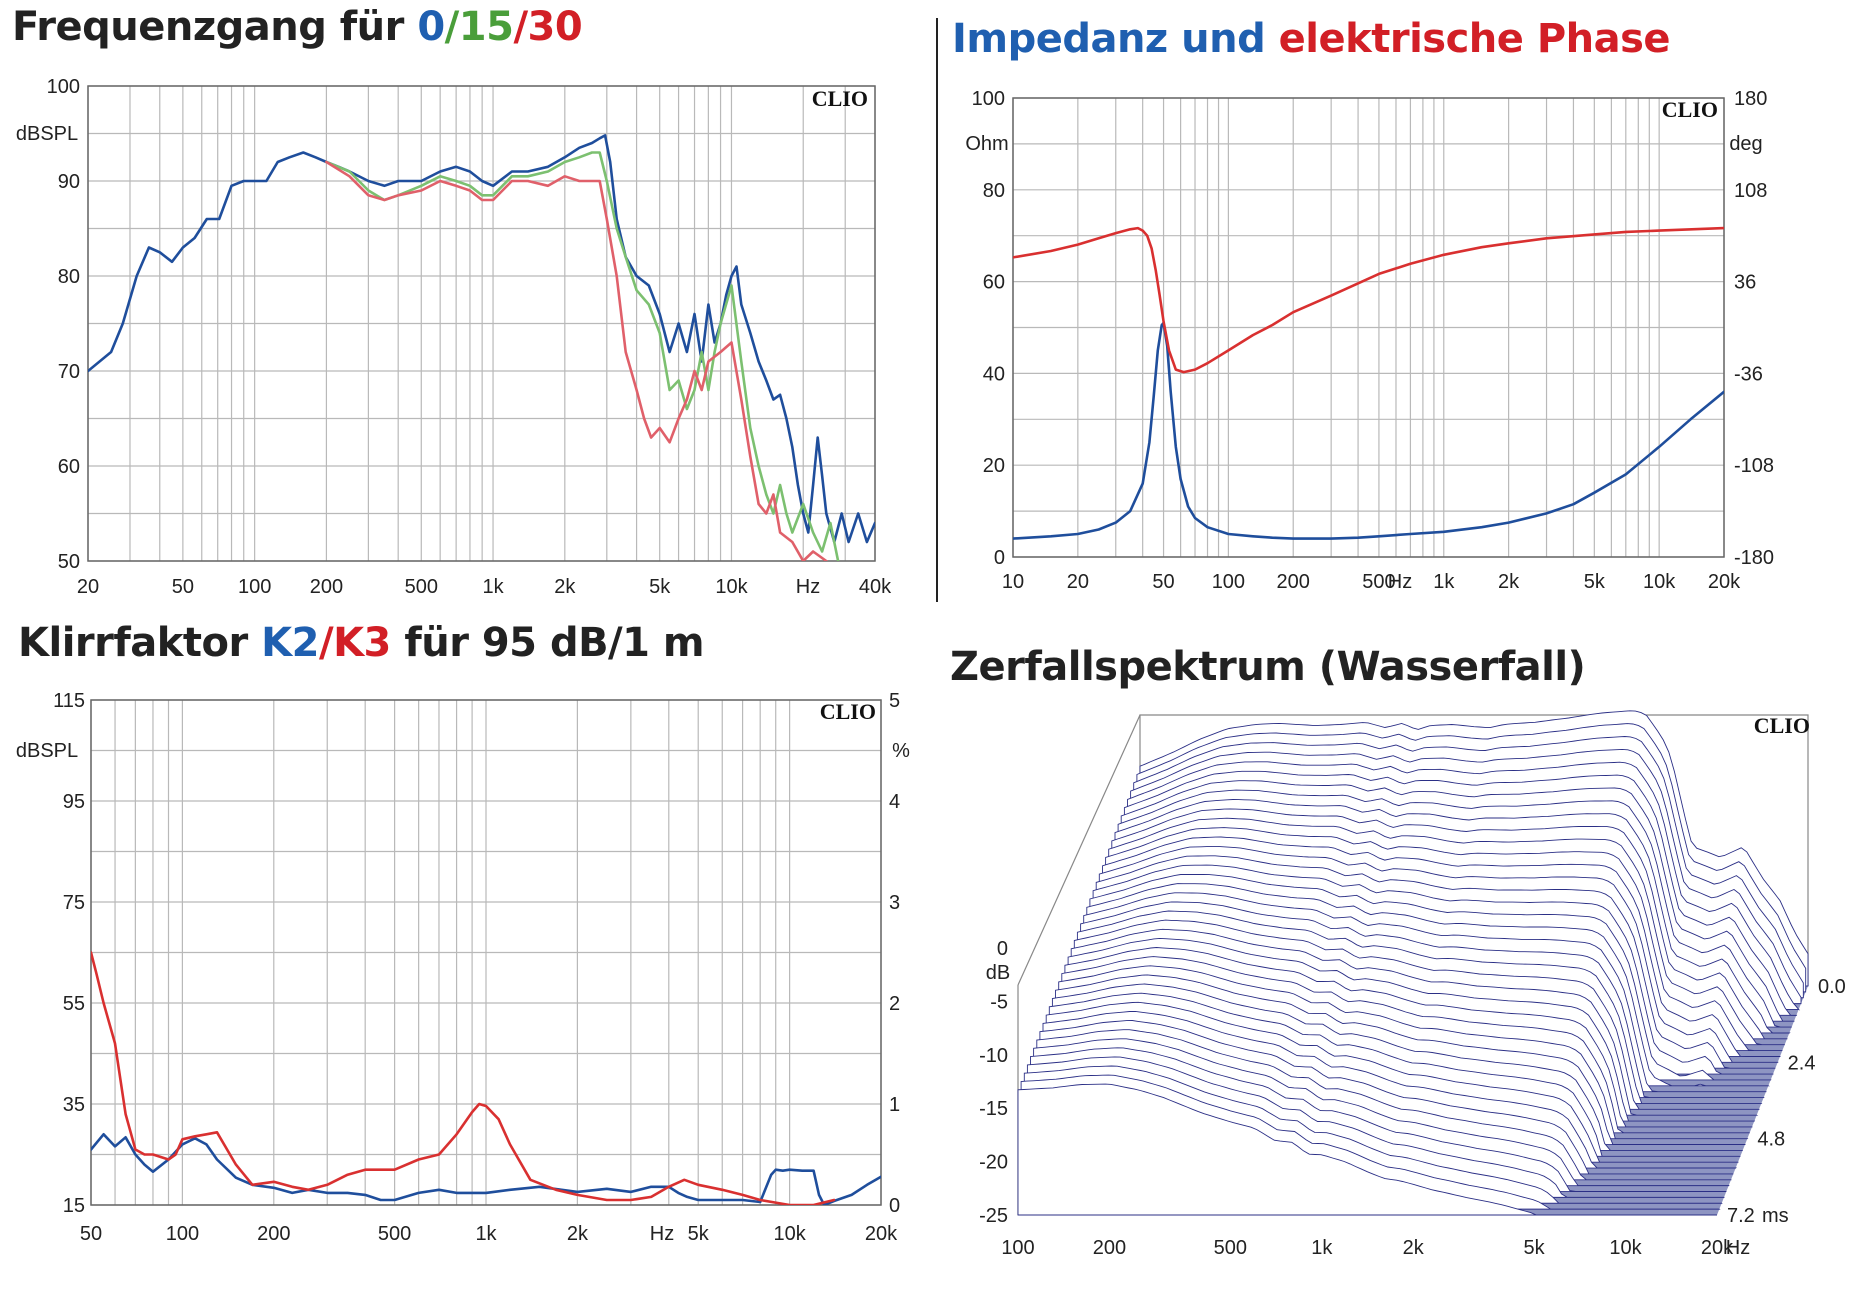 Image resolution: width=1874 pixels, height=1296 pixels. Describe the element at coordinates (74, 903) in the screenshot. I see `y-tick-label: 75` at that location.